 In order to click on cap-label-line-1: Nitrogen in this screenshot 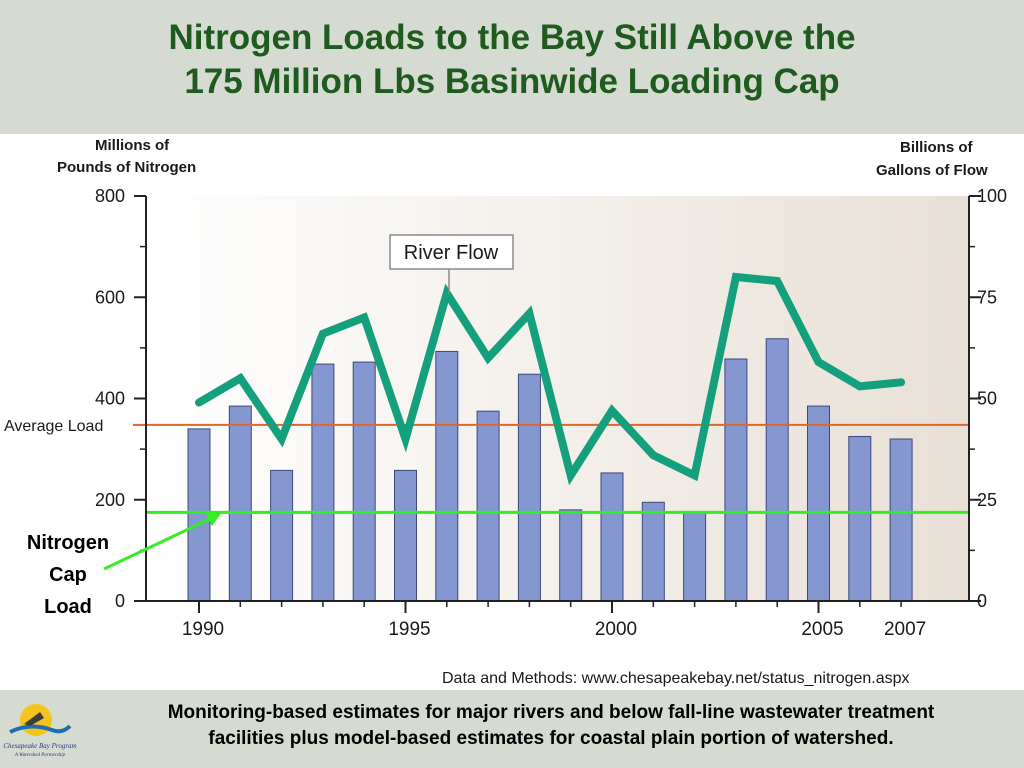, I will do `click(68, 543)`.